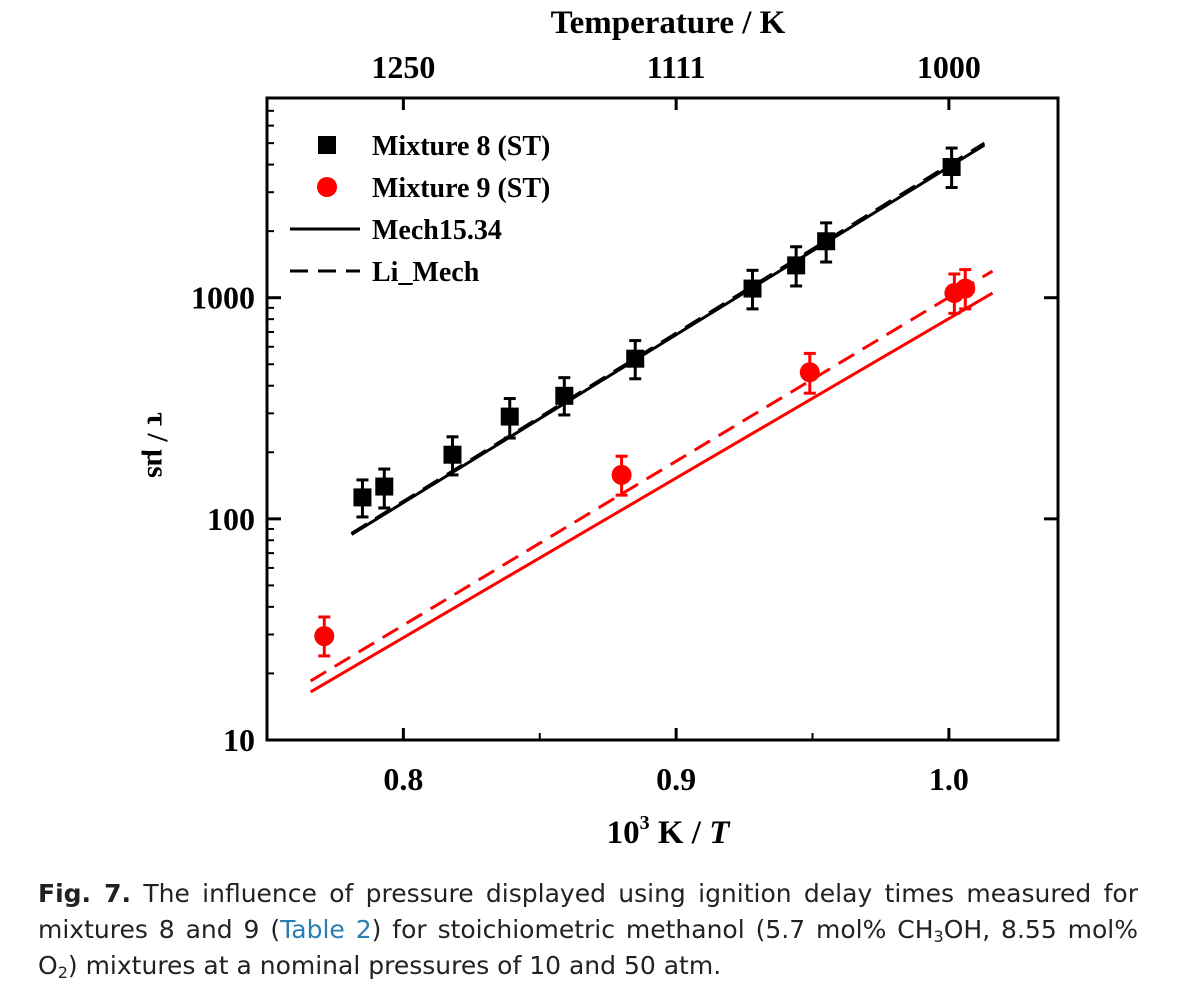 The width and height of the screenshot is (1196, 994). I want to click on legend-label: Mixture 9 (ST), so click(461, 188).